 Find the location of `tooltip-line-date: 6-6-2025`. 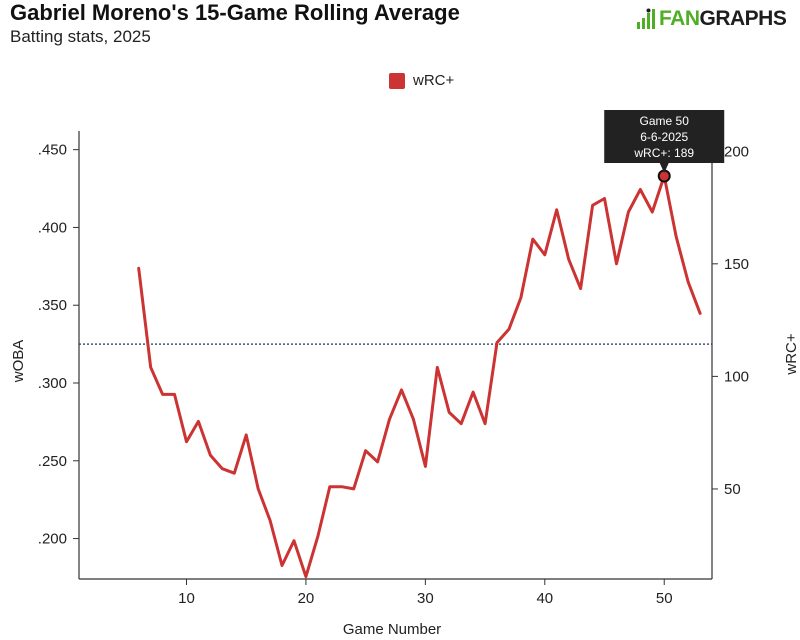

tooltip-line-date: 6-6-2025 is located at coordinates (664, 137).